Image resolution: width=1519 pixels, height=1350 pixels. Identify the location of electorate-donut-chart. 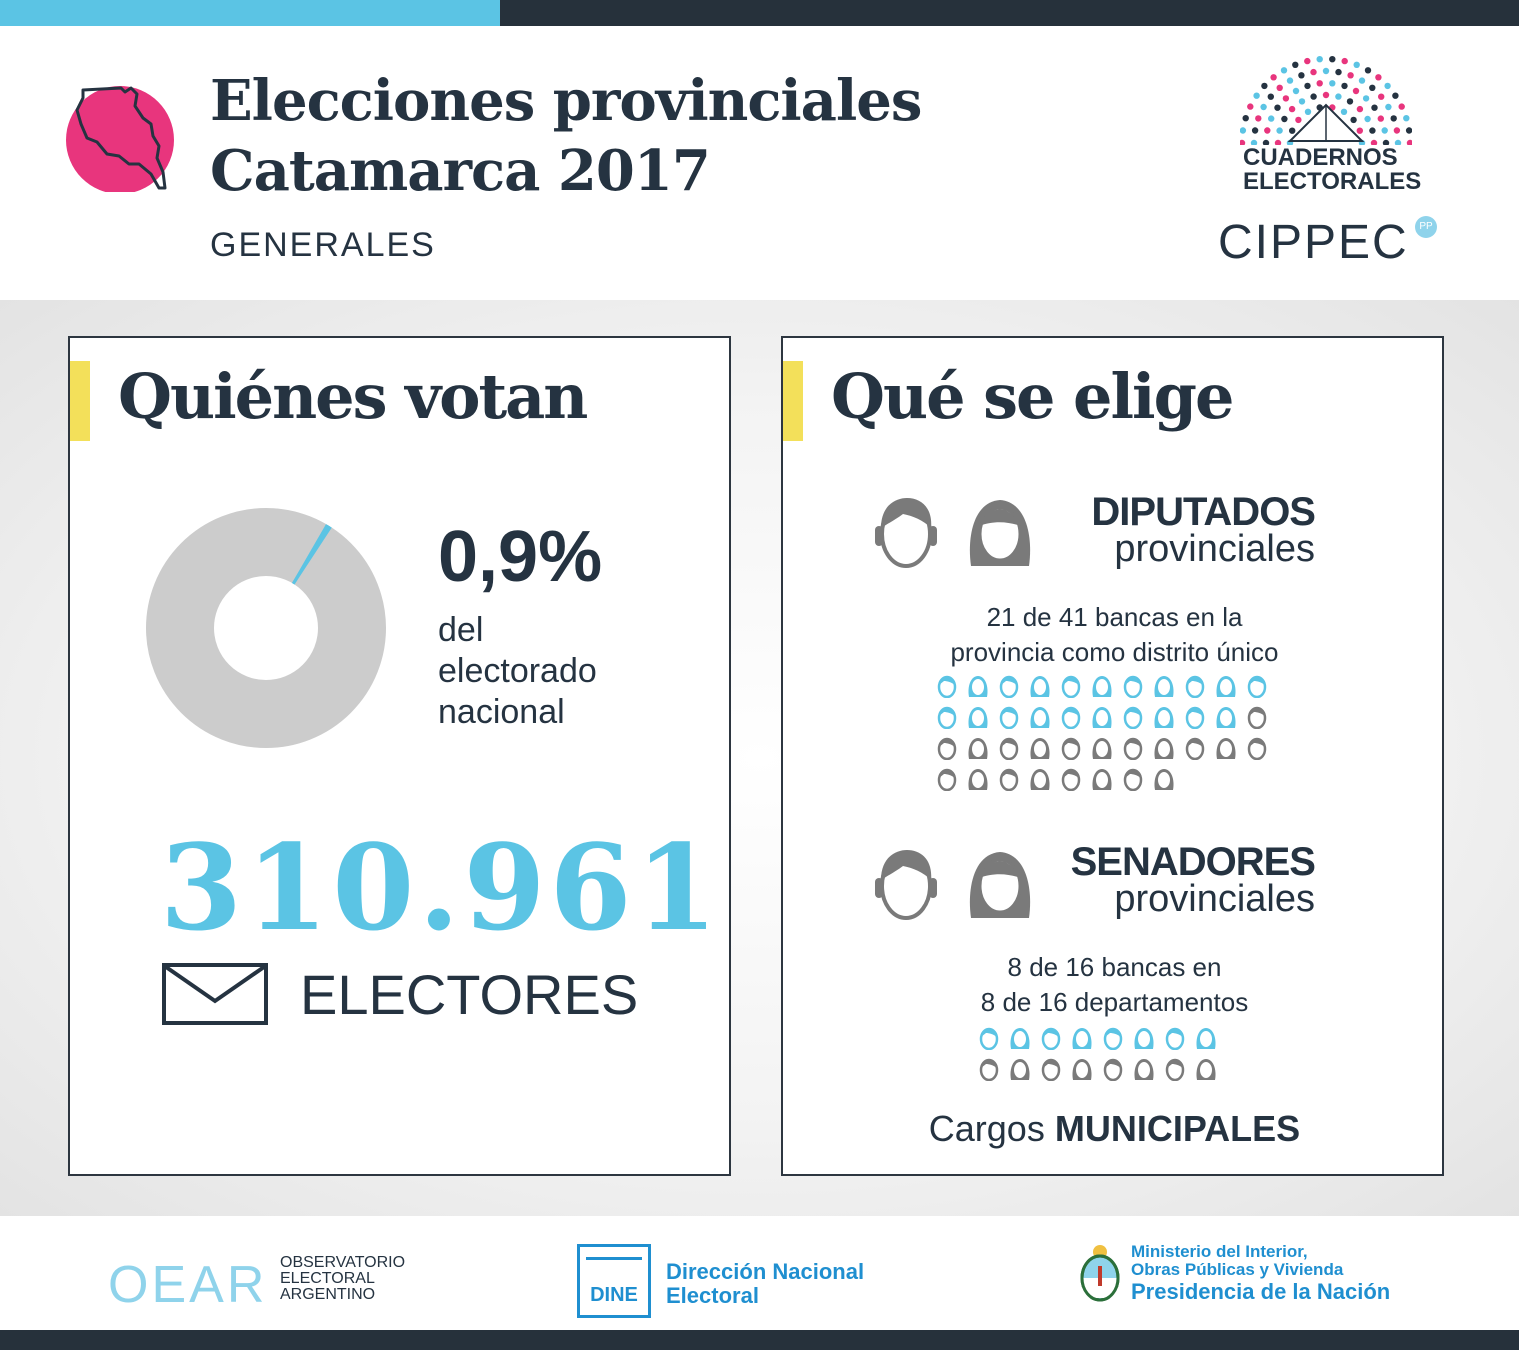
(266, 628).